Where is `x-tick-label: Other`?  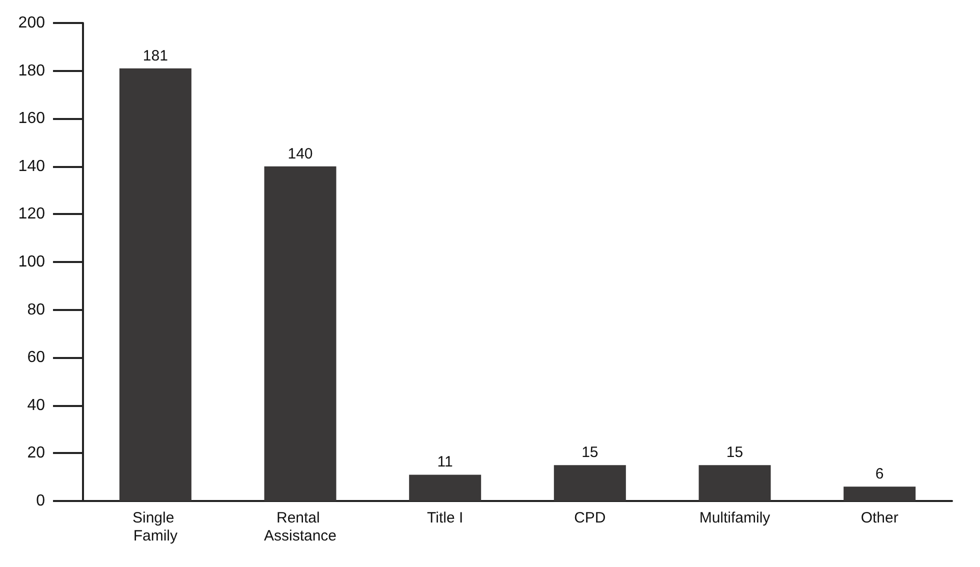 x-tick-label: Other is located at coordinates (879, 518).